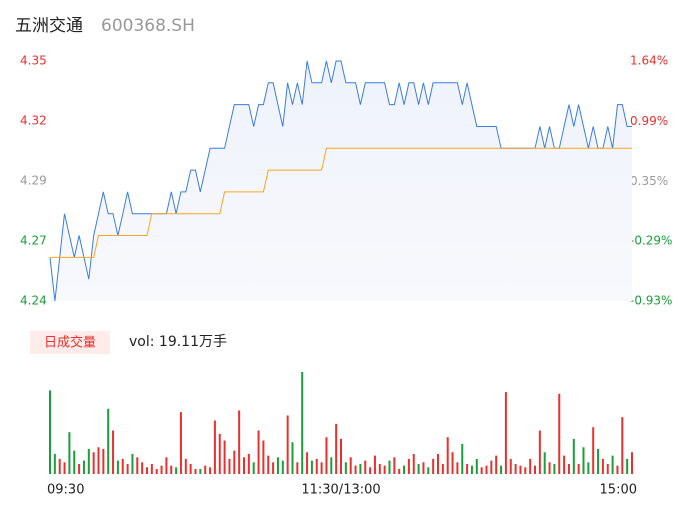 This screenshot has height=524, width=686. Describe the element at coordinates (649, 181) in the screenshot. I see `y2-tick-label: 0.35%` at that location.